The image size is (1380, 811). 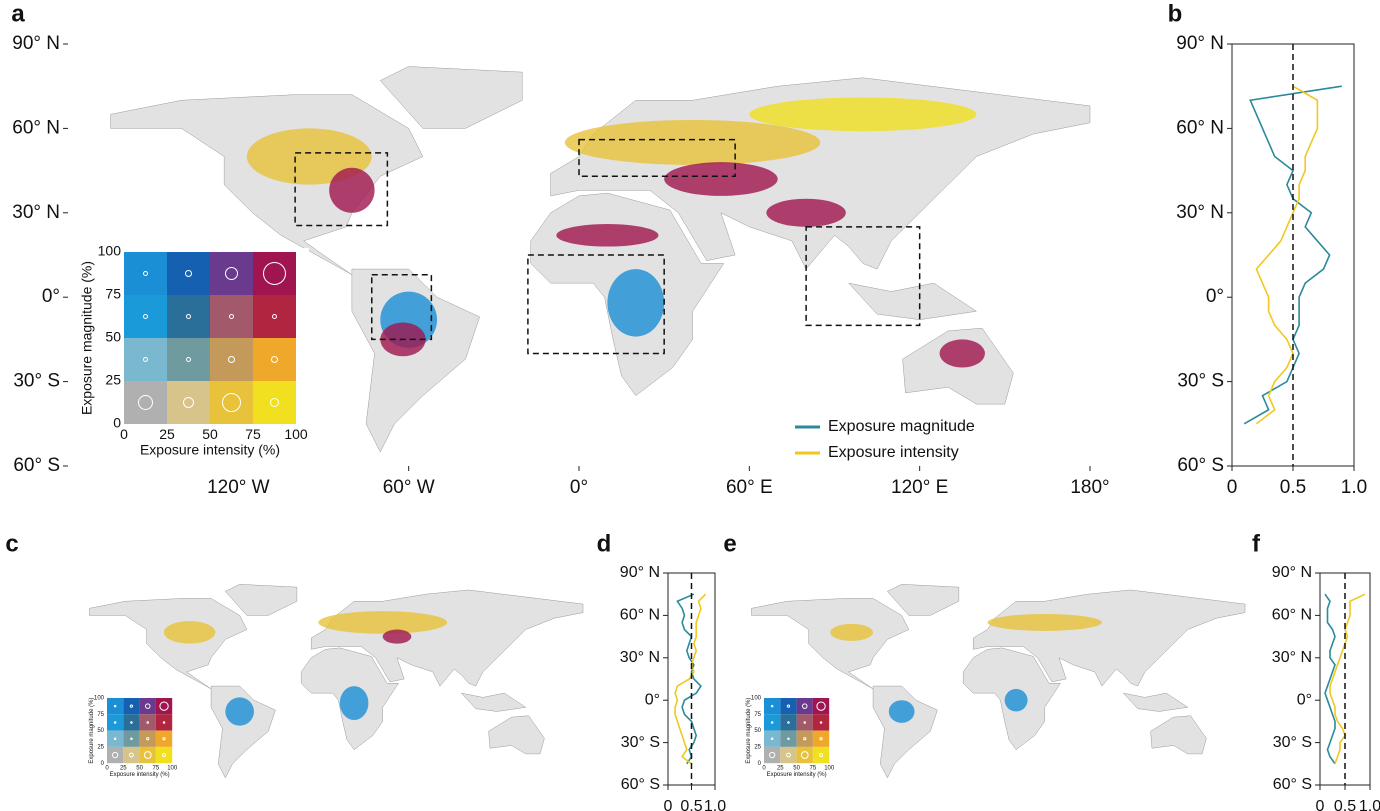 I want to click on panel-label: c, so click(x=11, y=543).